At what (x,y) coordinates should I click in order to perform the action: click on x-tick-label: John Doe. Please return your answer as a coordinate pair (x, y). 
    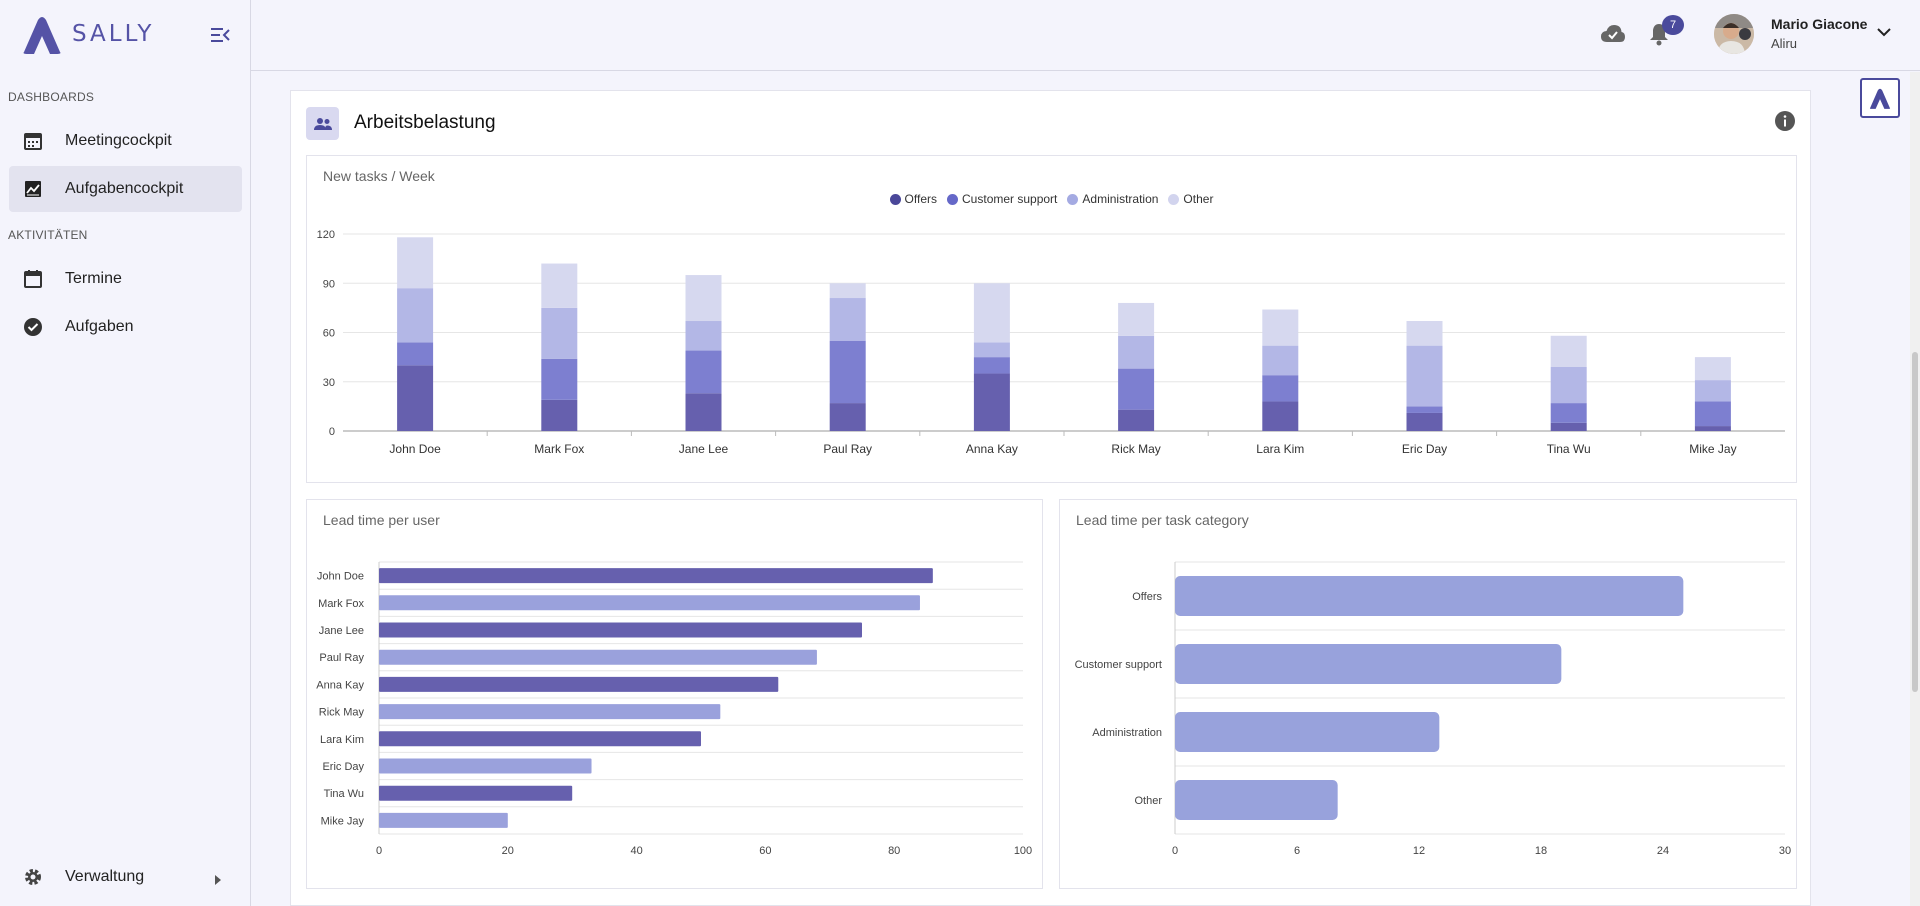
    Looking at the image, I should click on (415, 449).